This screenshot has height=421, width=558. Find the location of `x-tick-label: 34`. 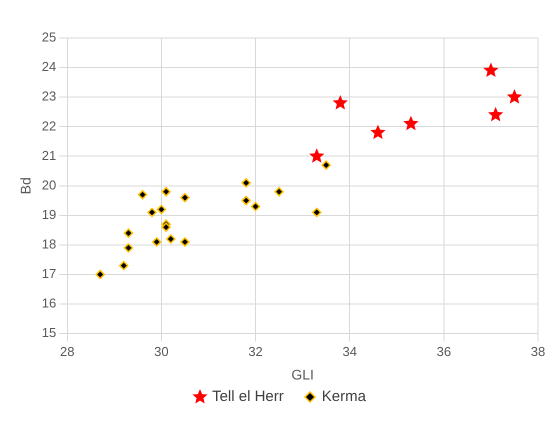

x-tick-label: 34 is located at coordinates (349, 351).